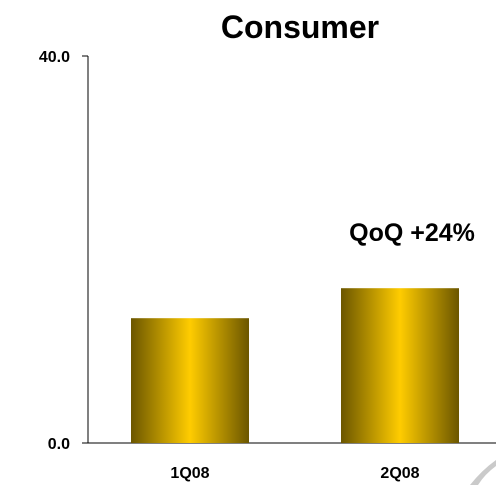 Image resolution: width=496 pixels, height=485 pixels. What do you see at coordinates (412, 233) in the screenshot?
I see `qoq-annotation: QoQ +24%` at bounding box center [412, 233].